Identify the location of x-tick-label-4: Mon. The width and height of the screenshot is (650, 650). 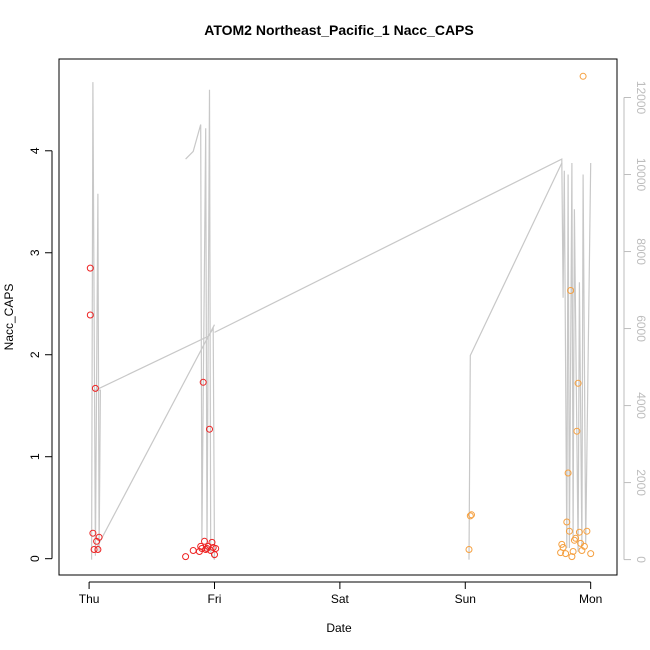
(590, 599).